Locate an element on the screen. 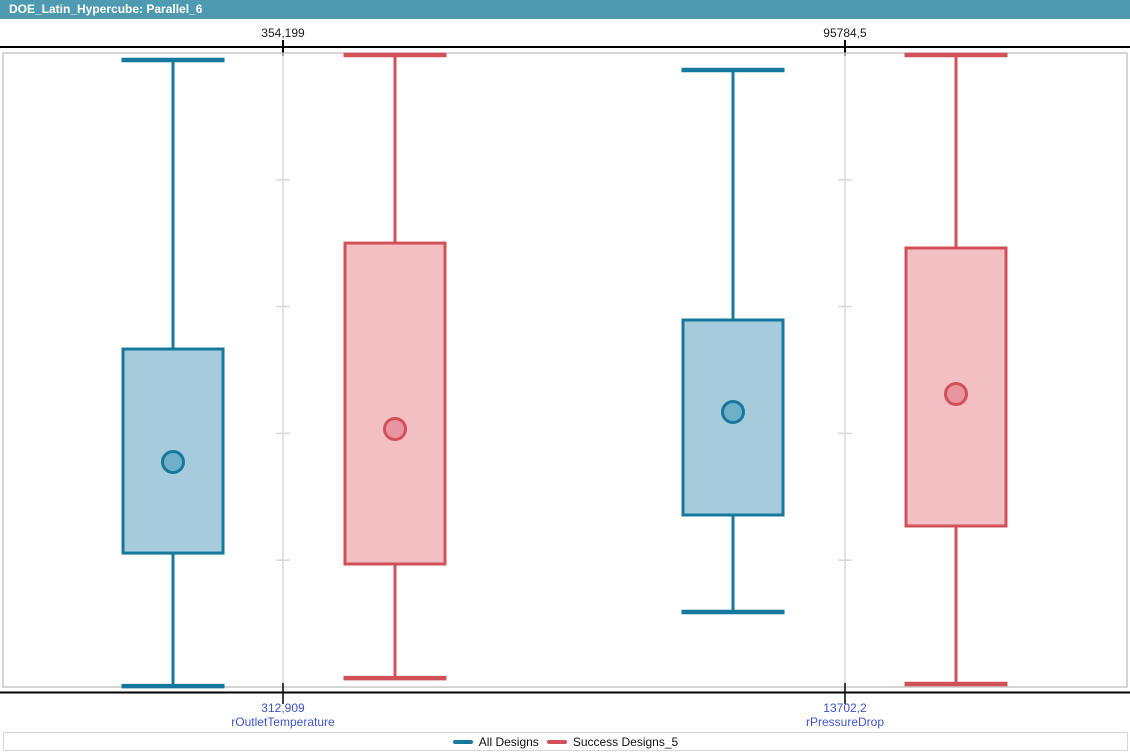 The height and width of the screenshot is (754, 1130). axis-max-label-routlettemperature: 354,199 is located at coordinates (283, 33).